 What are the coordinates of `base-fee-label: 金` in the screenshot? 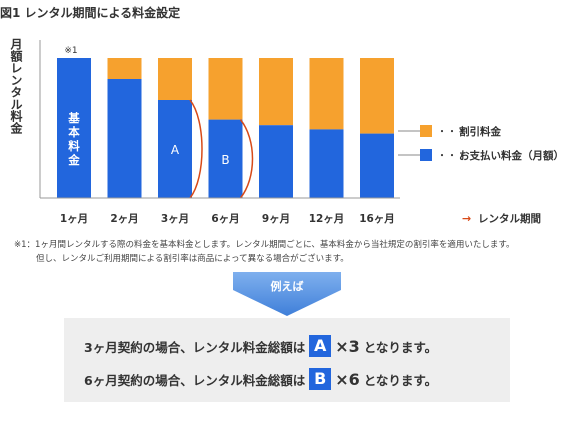 It's located at (73, 160).